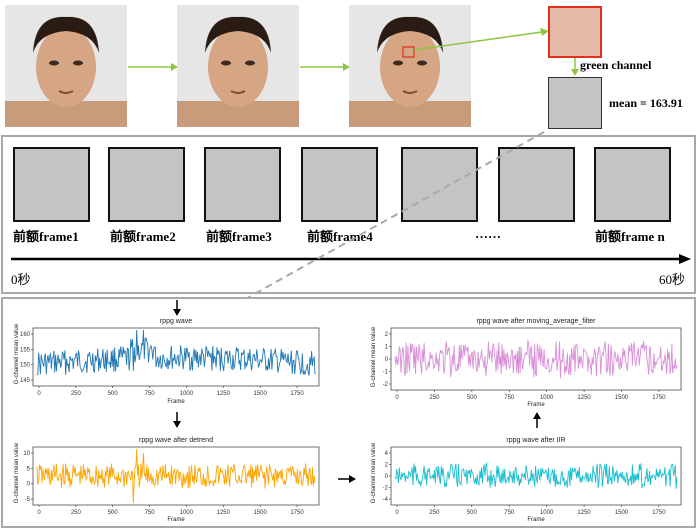  Describe the element at coordinates (481, 39) in the screenshot. I see `roi-zoom-arrow-icon` at that location.